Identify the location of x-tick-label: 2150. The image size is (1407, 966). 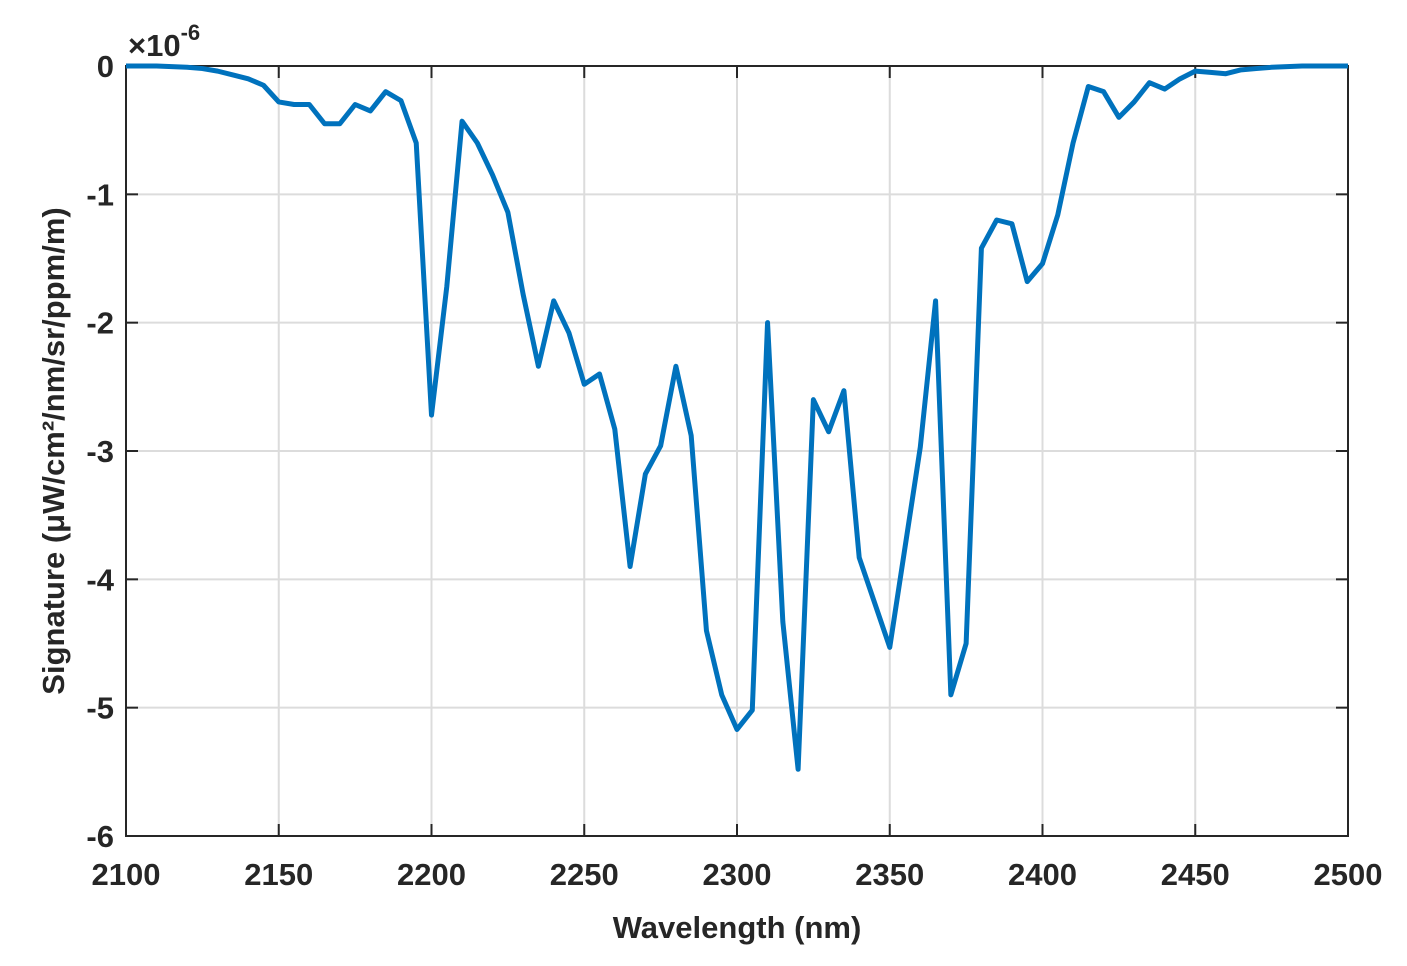
(278, 874).